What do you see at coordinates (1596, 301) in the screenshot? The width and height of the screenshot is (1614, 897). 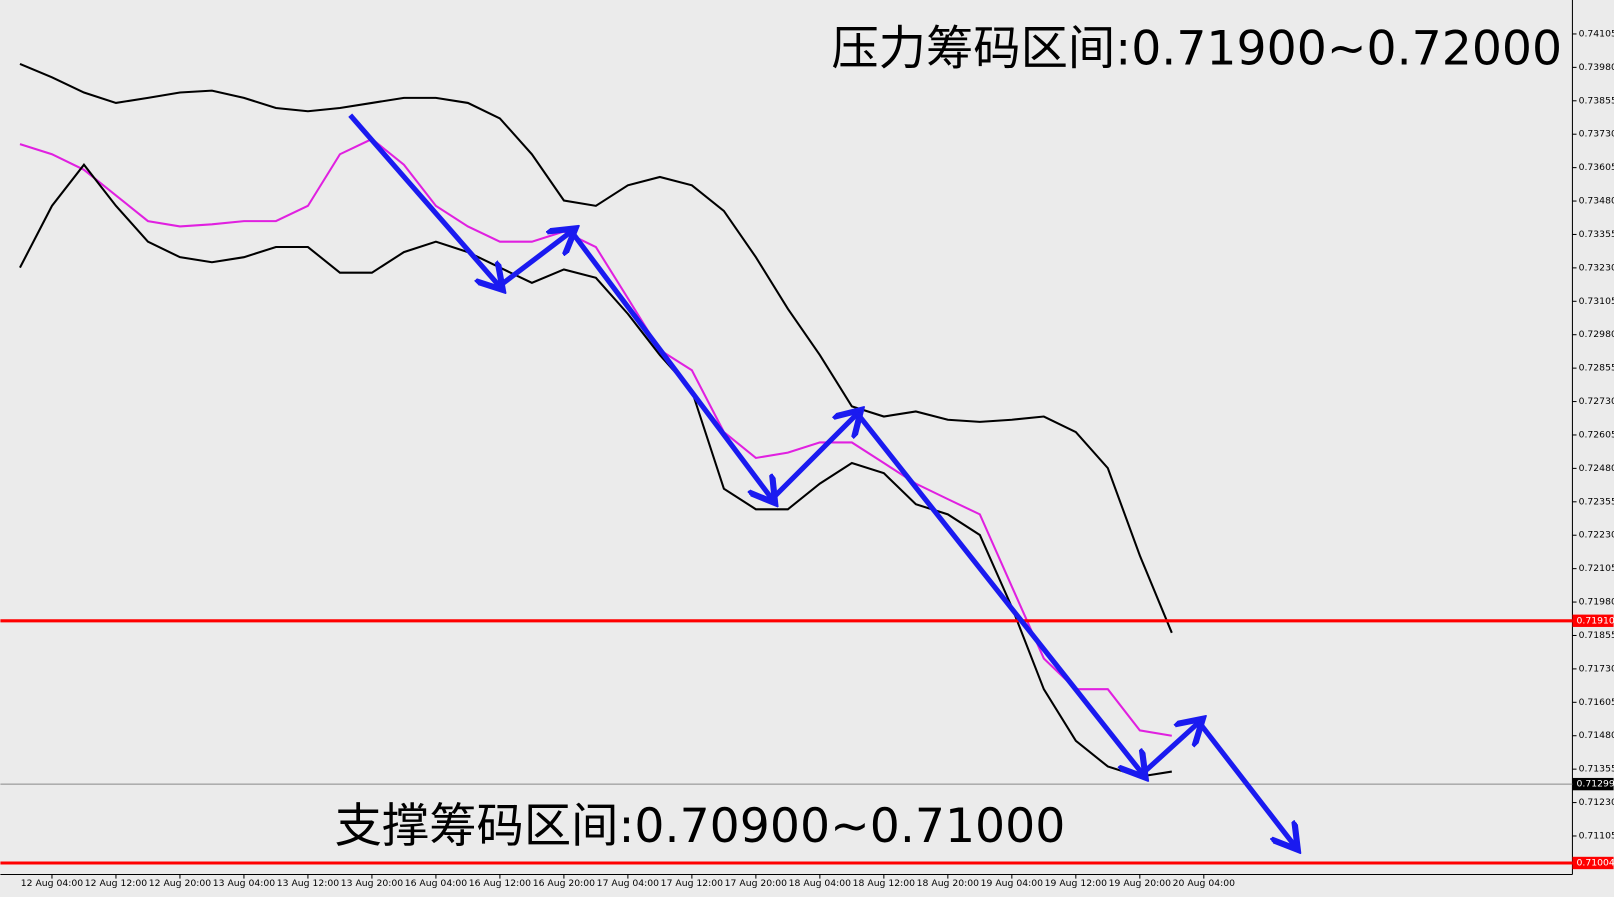 I see `y-tick-label: 0.73105` at bounding box center [1596, 301].